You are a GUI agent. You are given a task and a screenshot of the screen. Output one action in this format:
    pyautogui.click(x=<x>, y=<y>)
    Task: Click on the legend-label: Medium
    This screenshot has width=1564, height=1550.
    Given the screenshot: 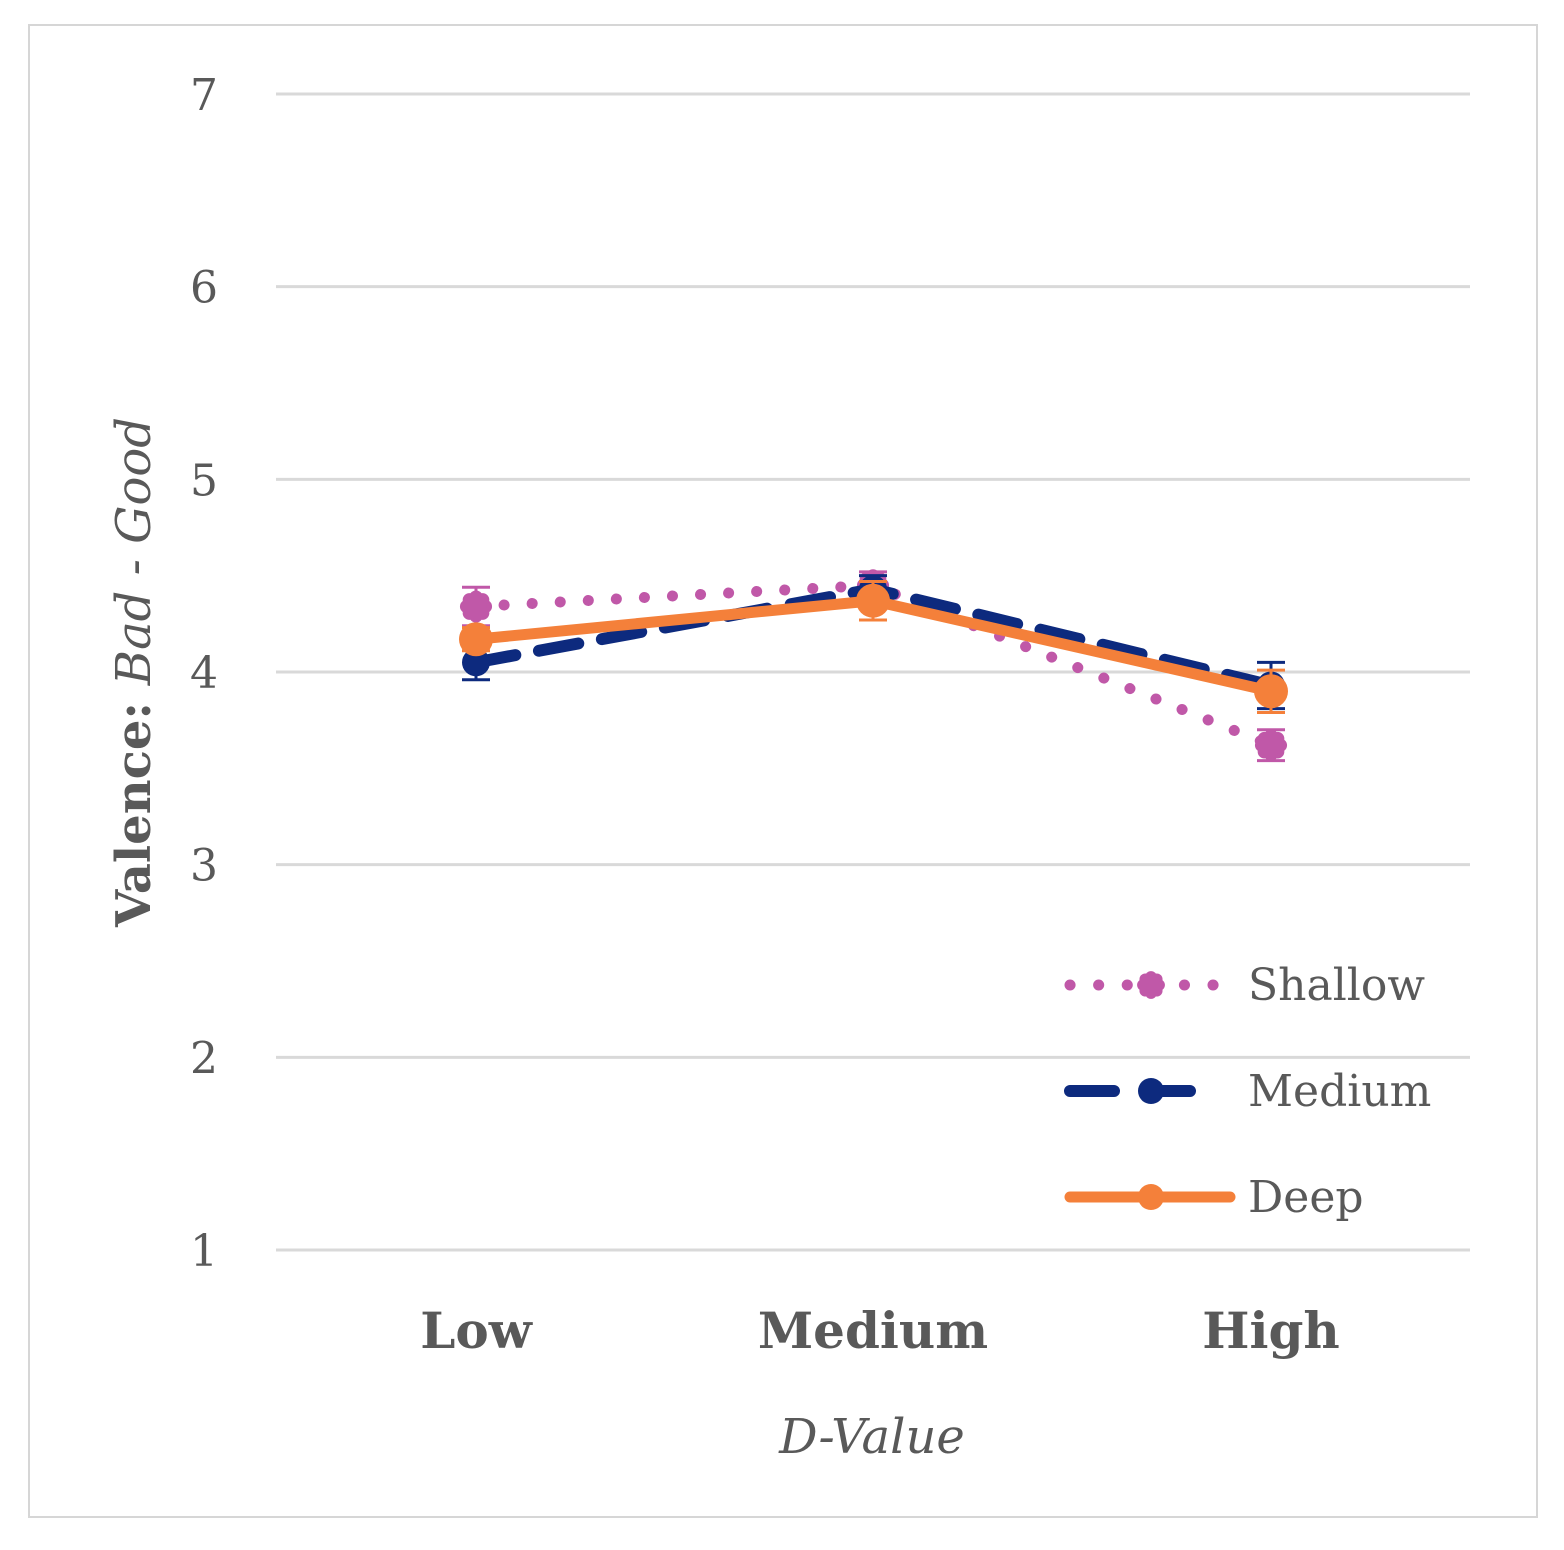 What is the action you would take?
    pyautogui.click(x=1339, y=1091)
    